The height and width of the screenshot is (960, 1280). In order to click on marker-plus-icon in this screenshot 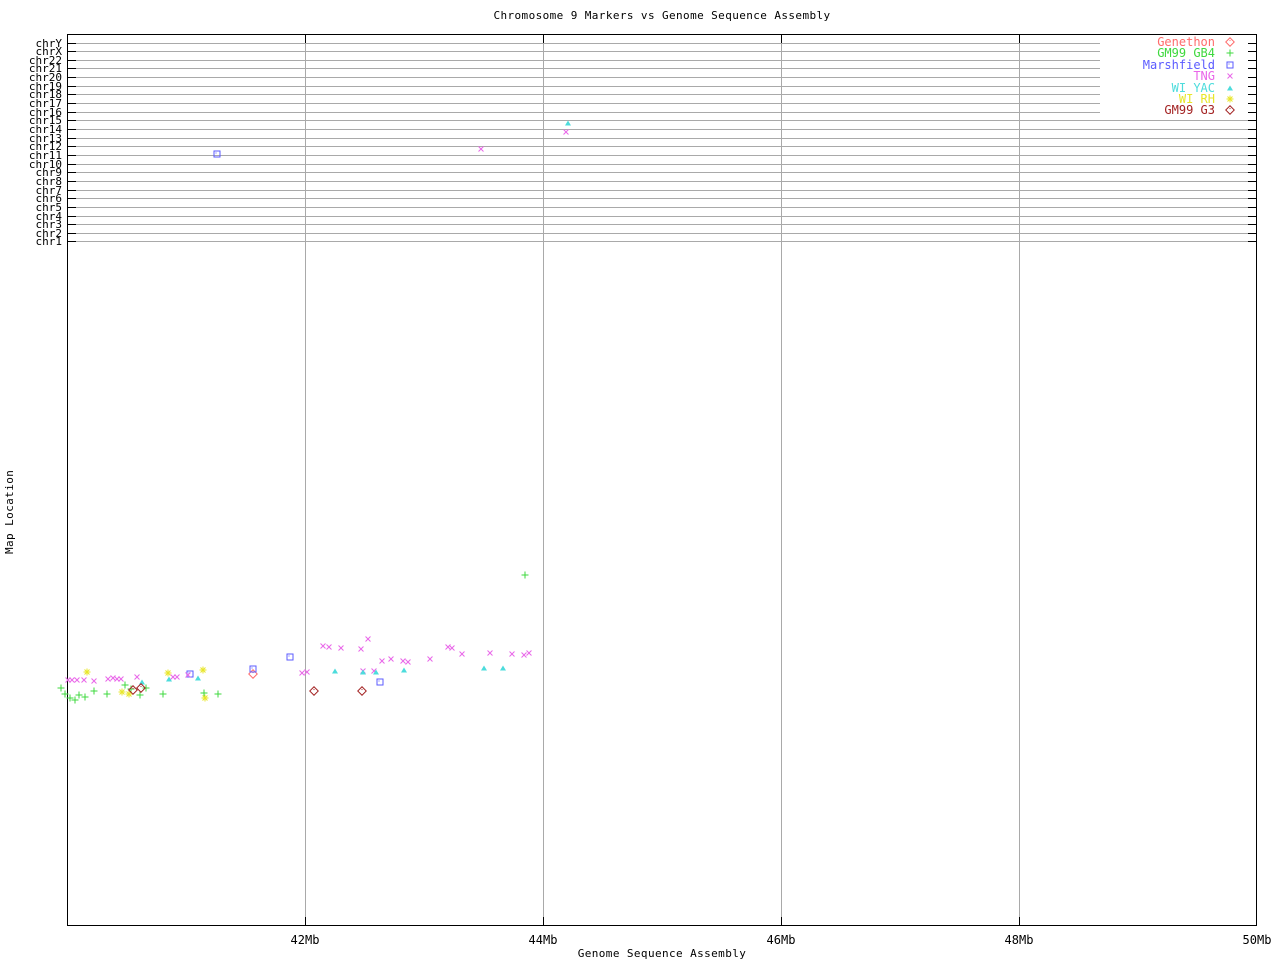, I will do `click(61, 688)`.